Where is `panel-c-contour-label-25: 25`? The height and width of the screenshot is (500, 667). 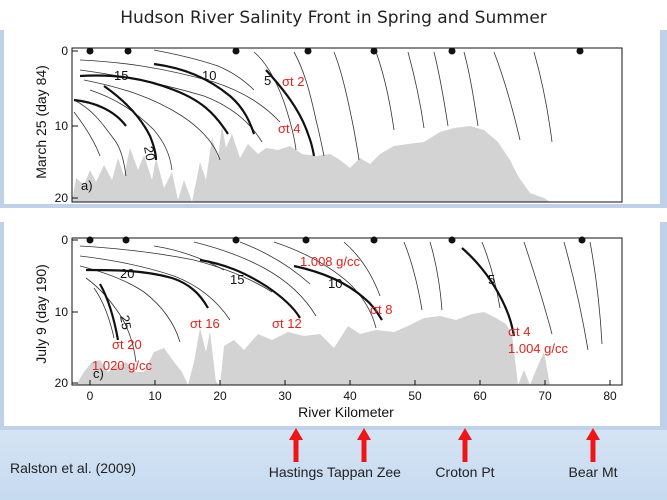 panel-c-contour-label-25: 25 is located at coordinates (125, 322).